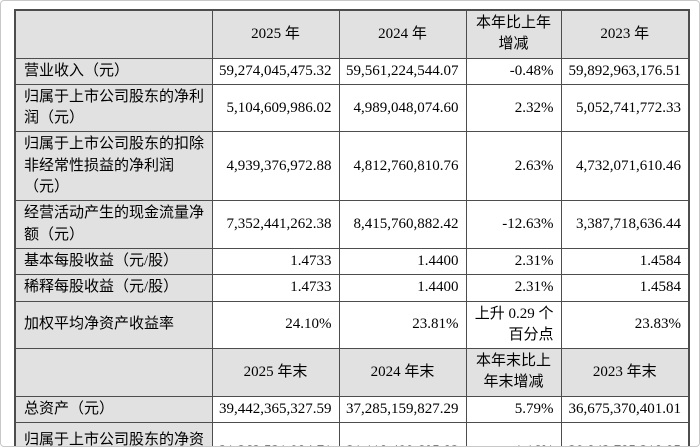  What do you see at coordinates (275, 372) in the screenshot?
I see `col-header-2025-end: 2025 年末` at bounding box center [275, 372].